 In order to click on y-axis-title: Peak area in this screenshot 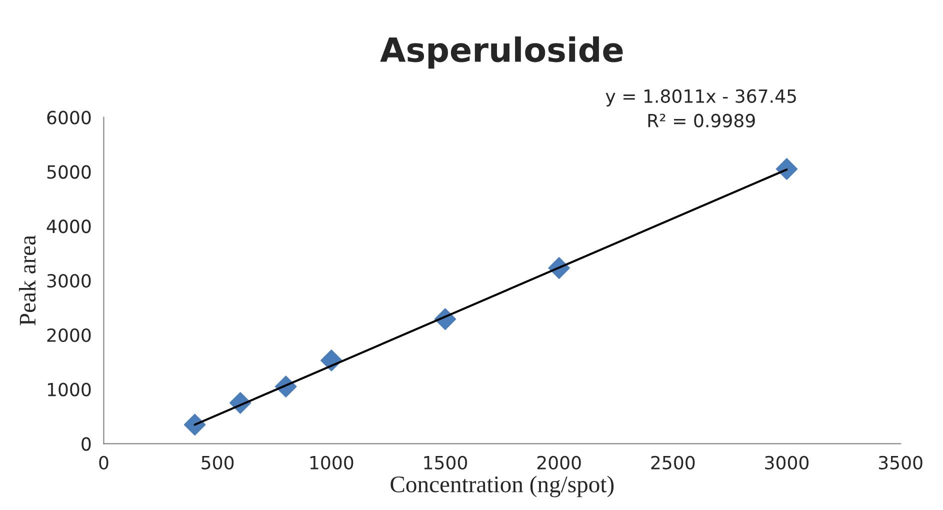, I will do `click(27, 280)`.